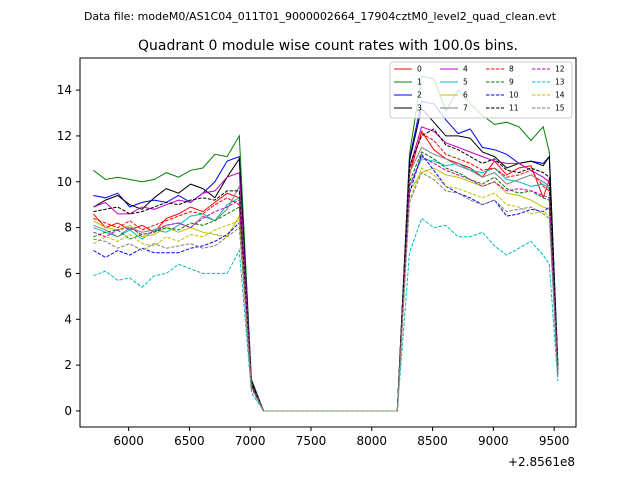 The image size is (640, 484). Describe the element at coordinates (560, 108) in the screenshot. I see `legend-label-15: 15` at that location.